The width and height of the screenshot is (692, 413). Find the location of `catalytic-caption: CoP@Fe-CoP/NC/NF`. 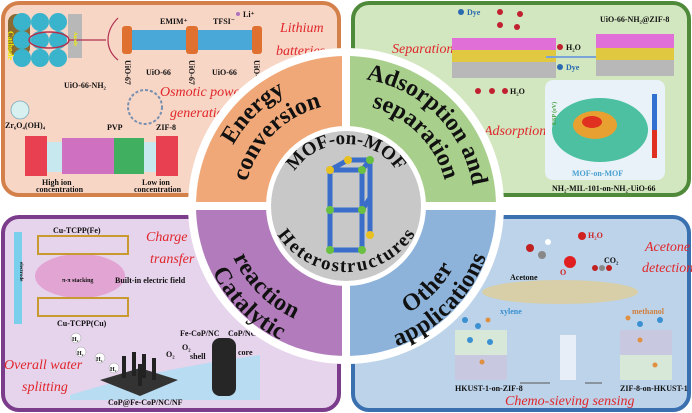

catalytic-caption: CoP@Fe-CoP/NC/NF is located at coordinates (145, 402).